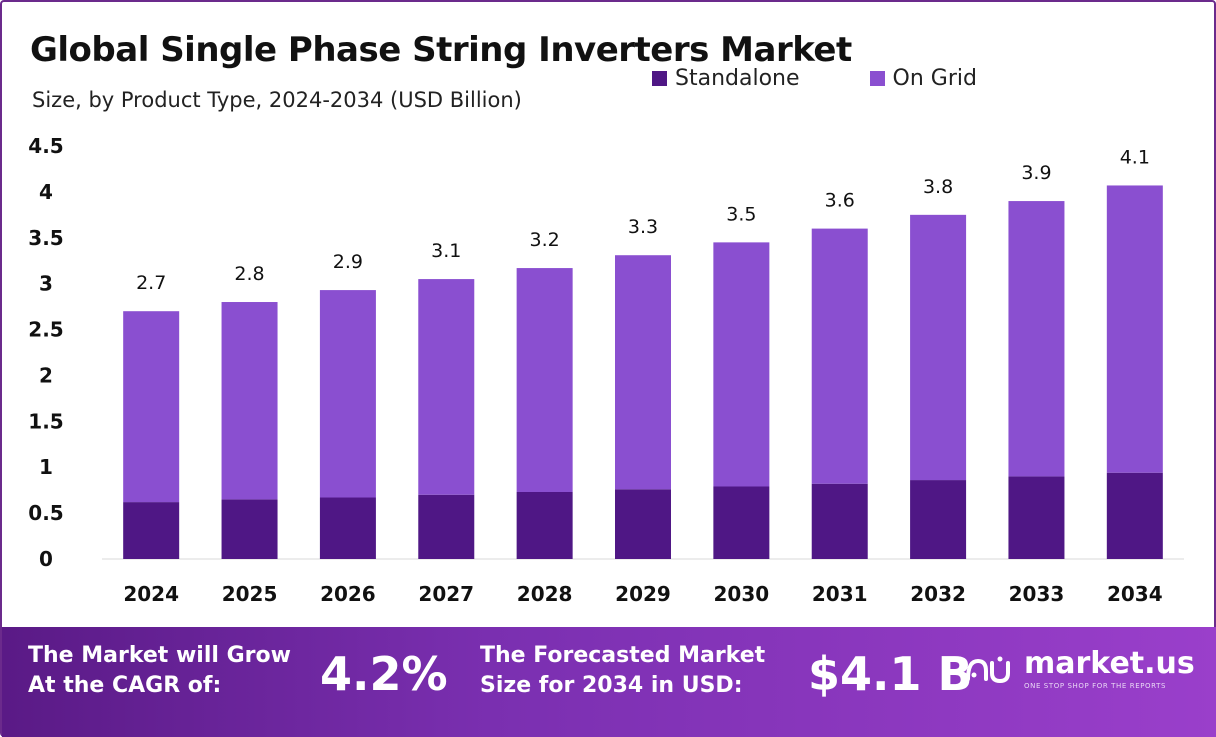 Image resolution: width=1216 pixels, height=737 pixels. What do you see at coordinates (46, 375) in the screenshot?
I see `y-tick-label: 2` at bounding box center [46, 375].